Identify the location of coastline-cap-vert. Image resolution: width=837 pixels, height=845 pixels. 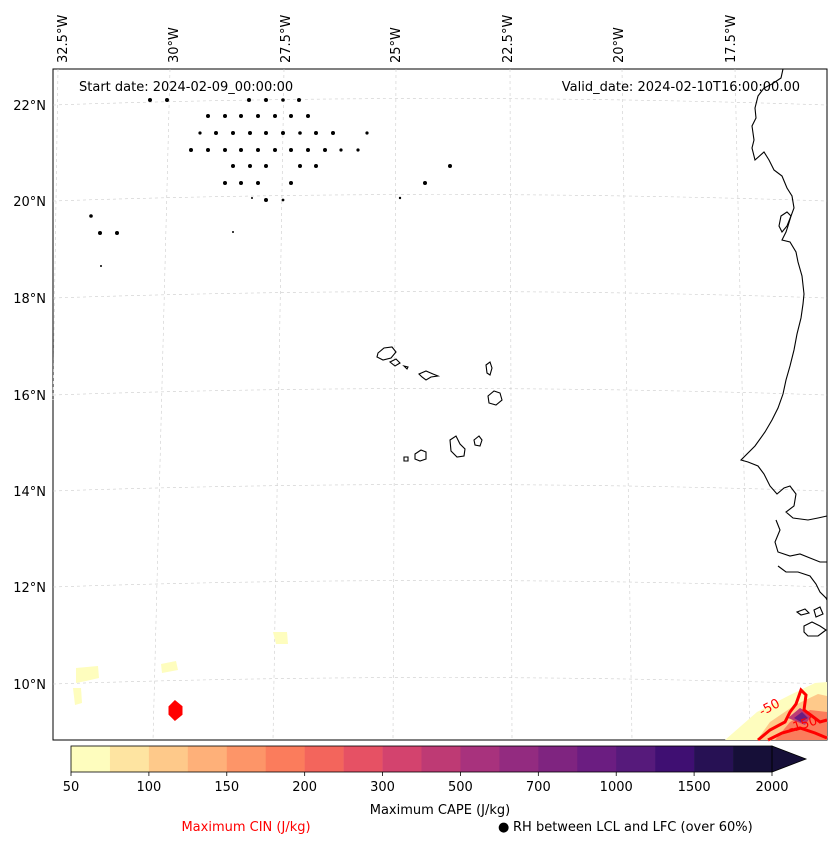
(785, 222).